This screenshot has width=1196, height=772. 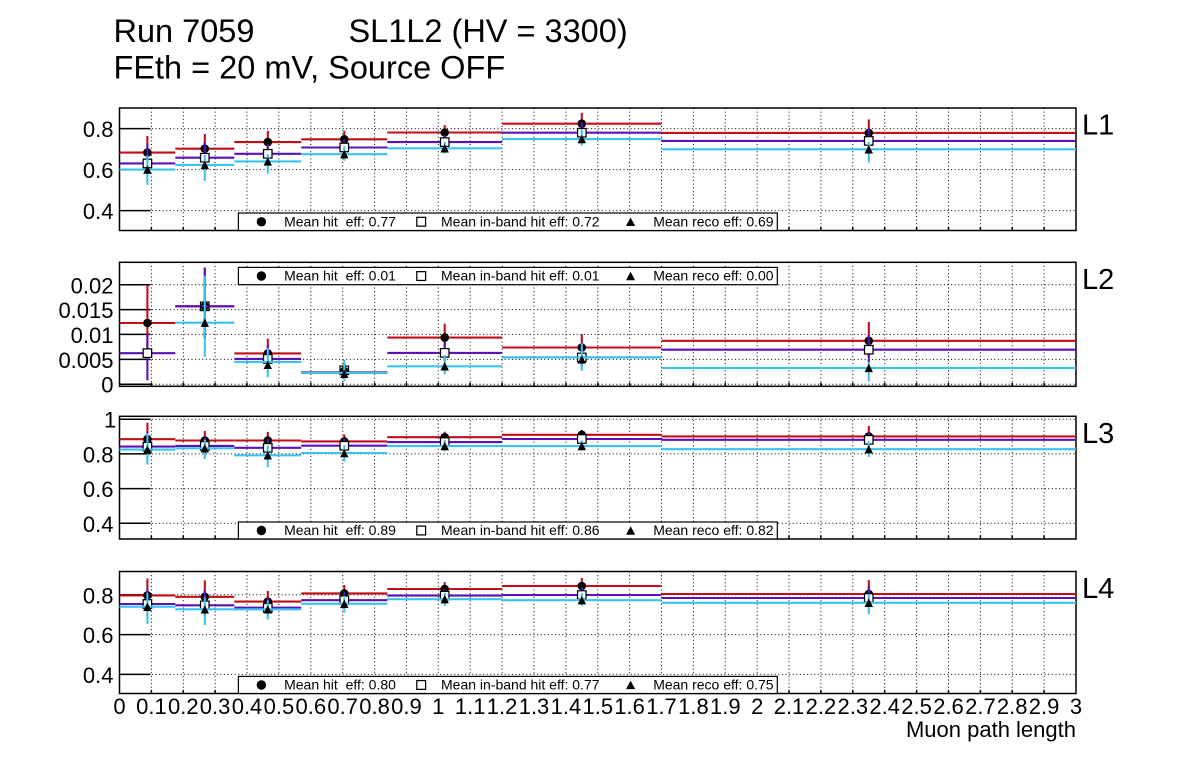 I want to click on svg-text: Mean reco eff: 0.69, so click(x=713, y=221).